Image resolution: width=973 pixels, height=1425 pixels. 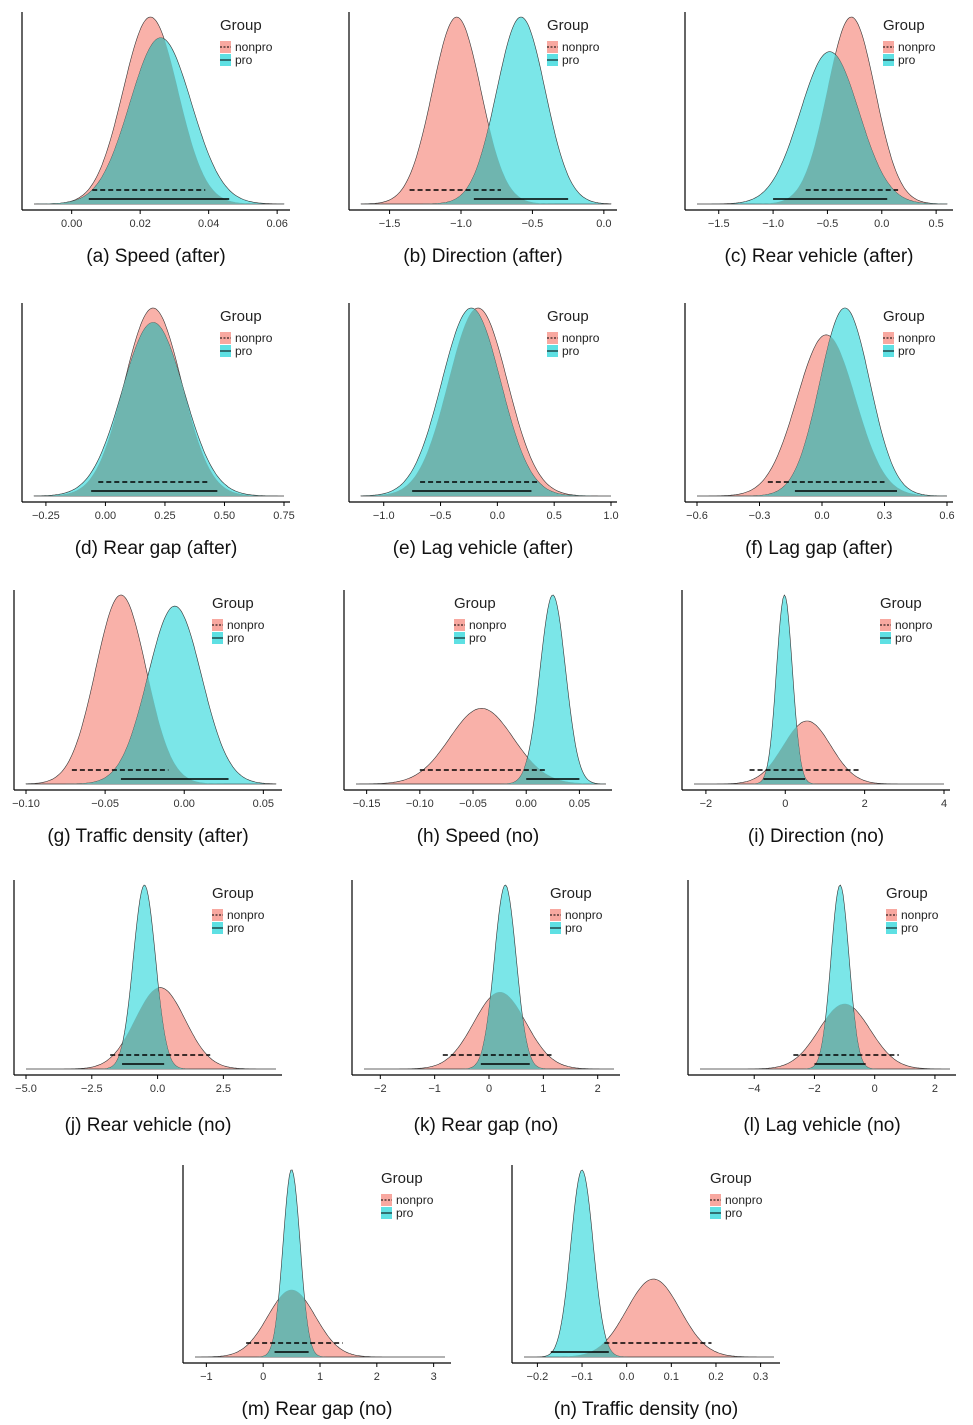 What do you see at coordinates (155, 256) in the screenshot?
I see `panel-caption: (a) Speed (after)` at bounding box center [155, 256].